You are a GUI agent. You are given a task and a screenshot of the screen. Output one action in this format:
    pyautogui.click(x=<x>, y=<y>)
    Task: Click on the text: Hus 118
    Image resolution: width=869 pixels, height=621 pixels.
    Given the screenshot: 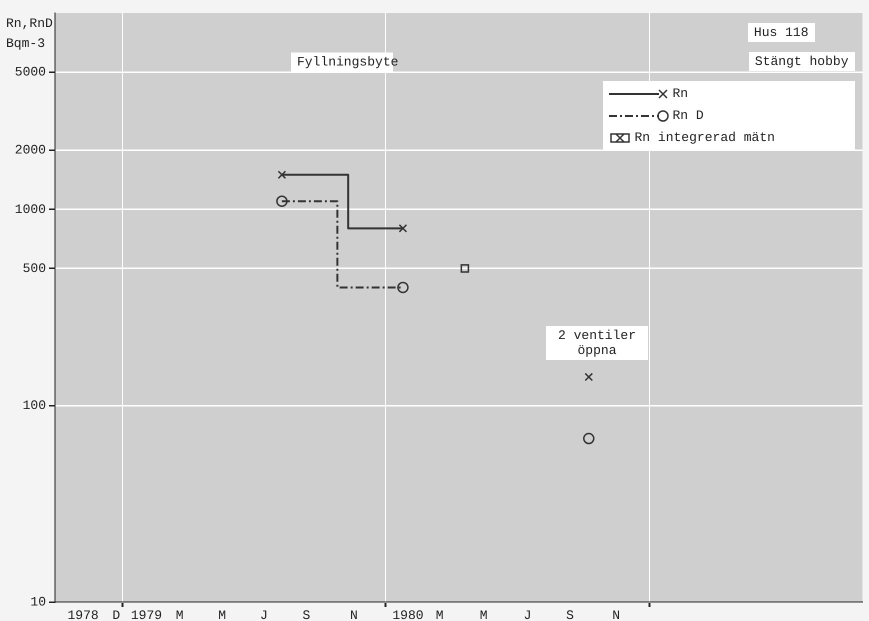 What is the action you would take?
    pyautogui.click(x=781, y=32)
    